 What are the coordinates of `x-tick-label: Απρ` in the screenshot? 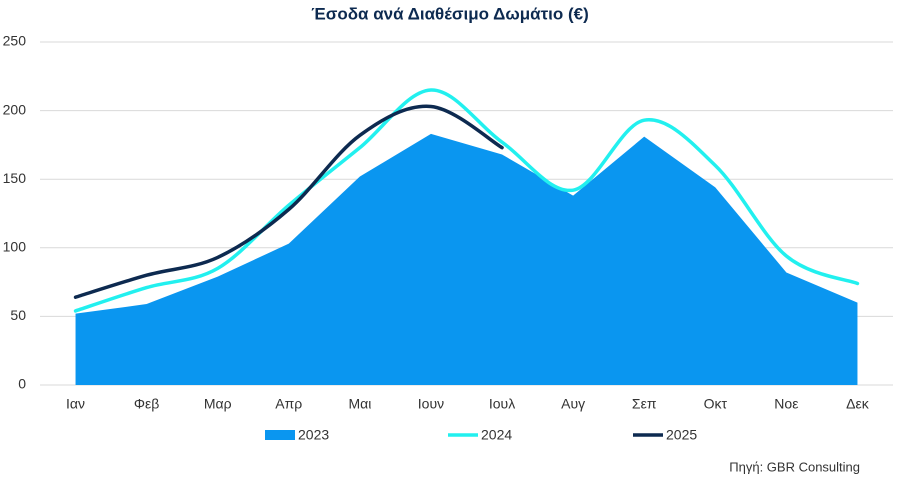 It's located at (288, 404).